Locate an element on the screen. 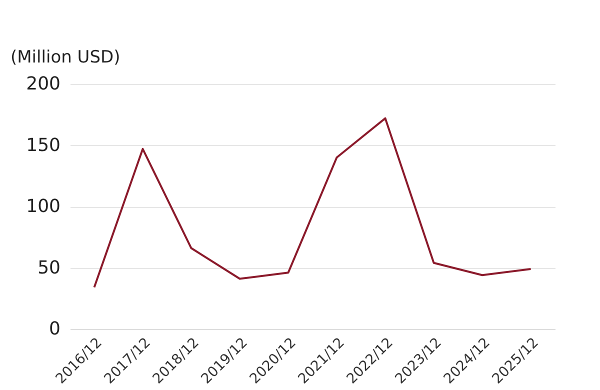  y-tick-label: 150 is located at coordinates (43, 145).